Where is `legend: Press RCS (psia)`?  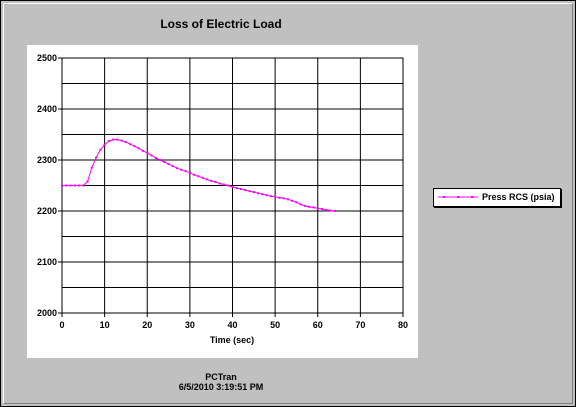 legend: Press RCS (psia) is located at coordinates (497, 197).